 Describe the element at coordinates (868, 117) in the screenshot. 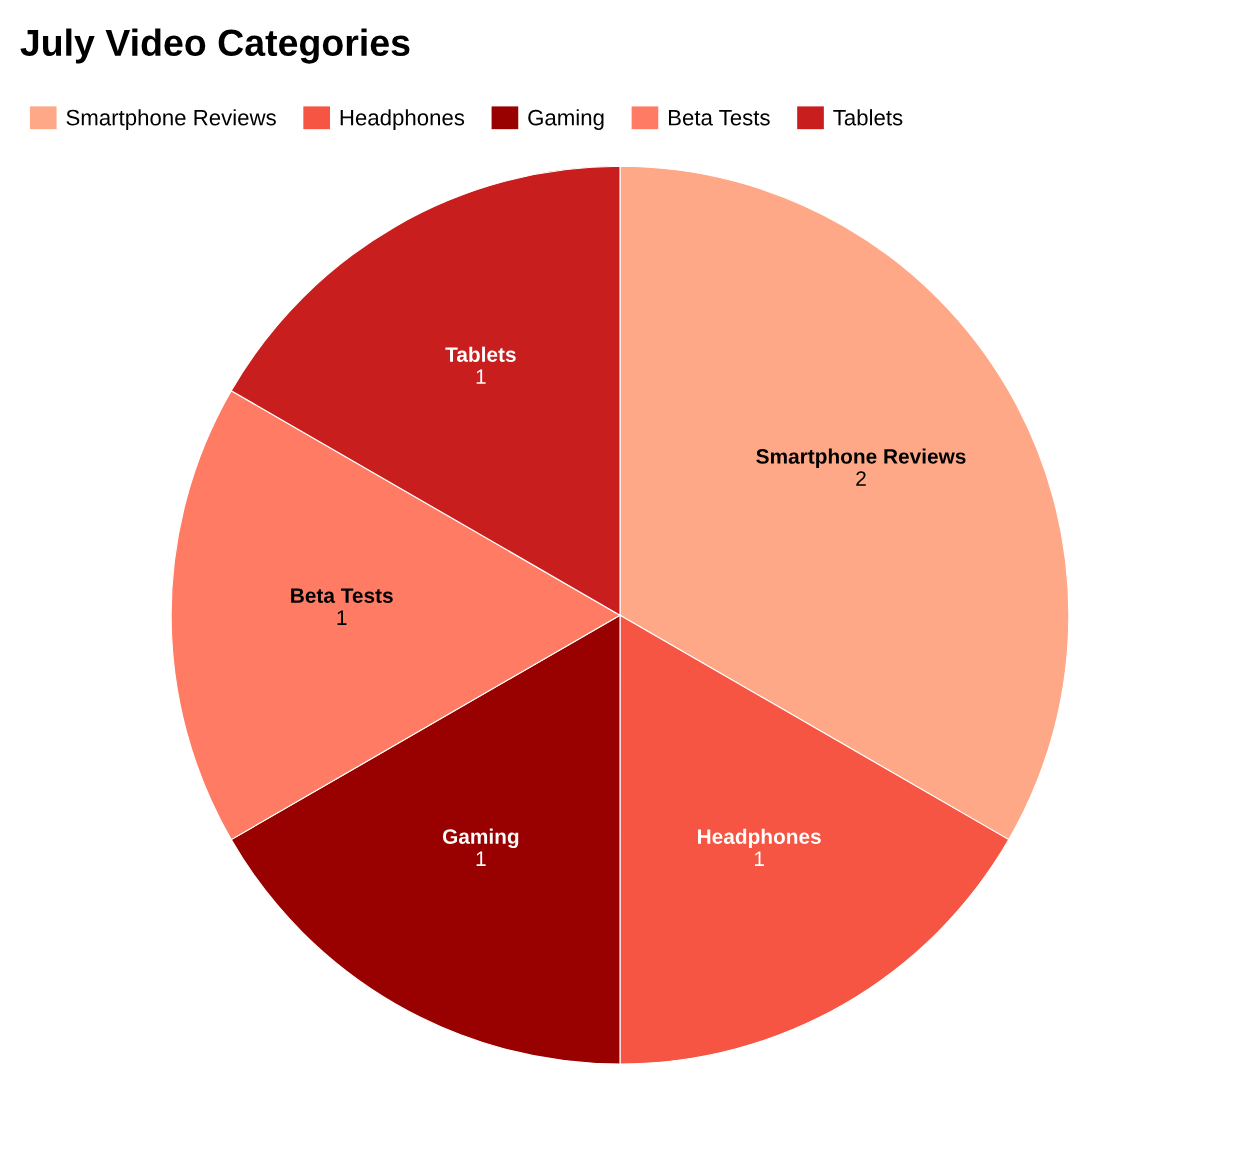

I see `legend-label: Tablets` at that location.